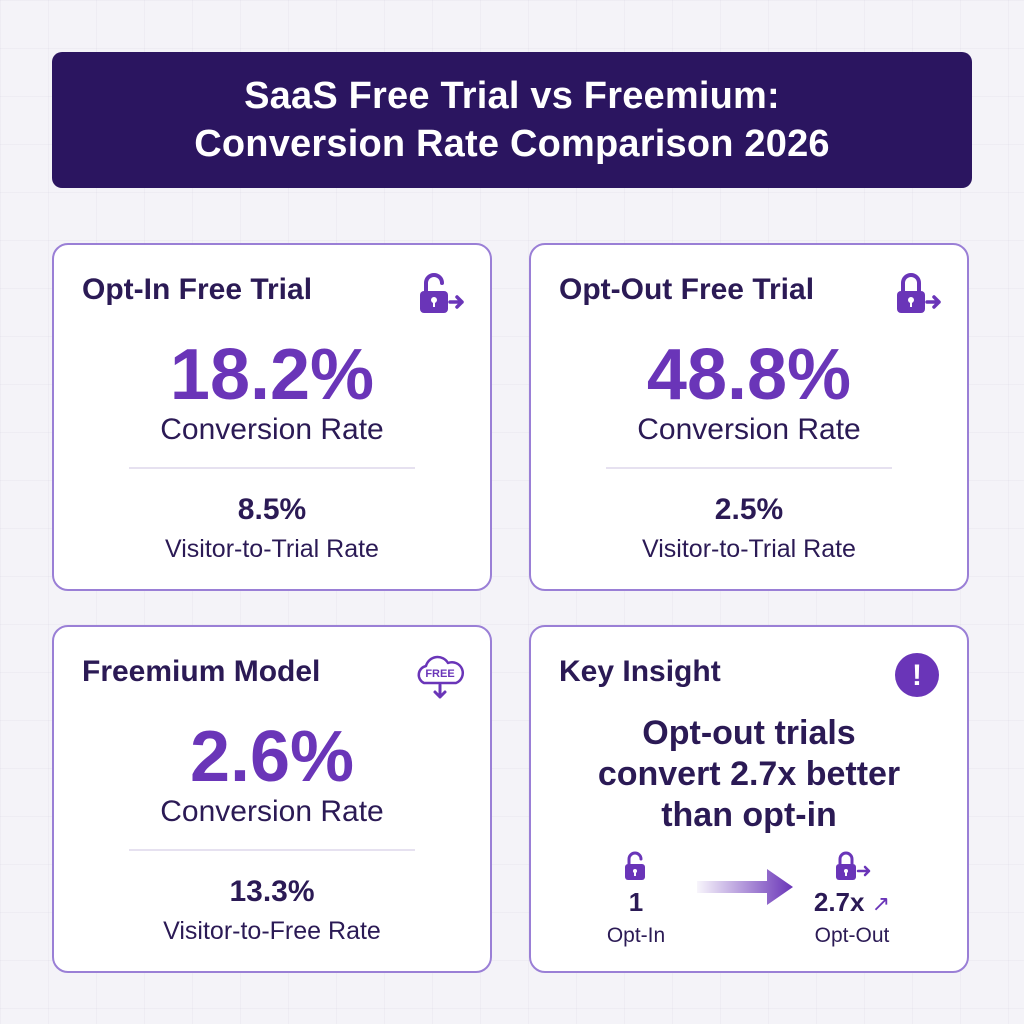 The width and height of the screenshot is (1024, 1024). What do you see at coordinates (272, 757) in the screenshot?
I see `conversion-value: 2.6%` at bounding box center [272, 757].